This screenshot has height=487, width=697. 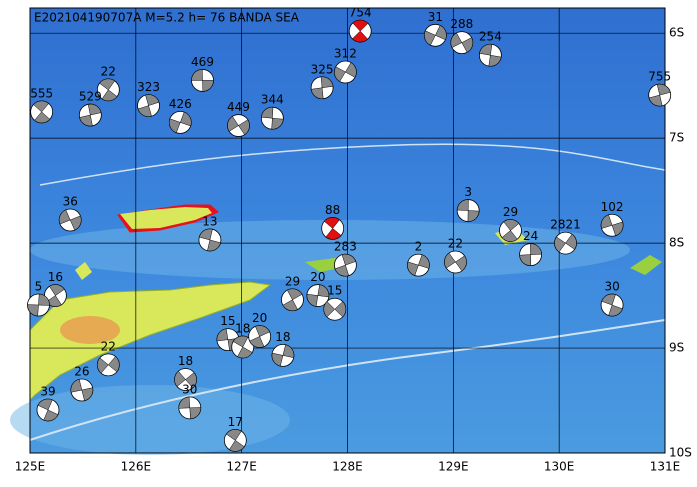 I want to click on depth-label: 26, so click(x=81, y=372).